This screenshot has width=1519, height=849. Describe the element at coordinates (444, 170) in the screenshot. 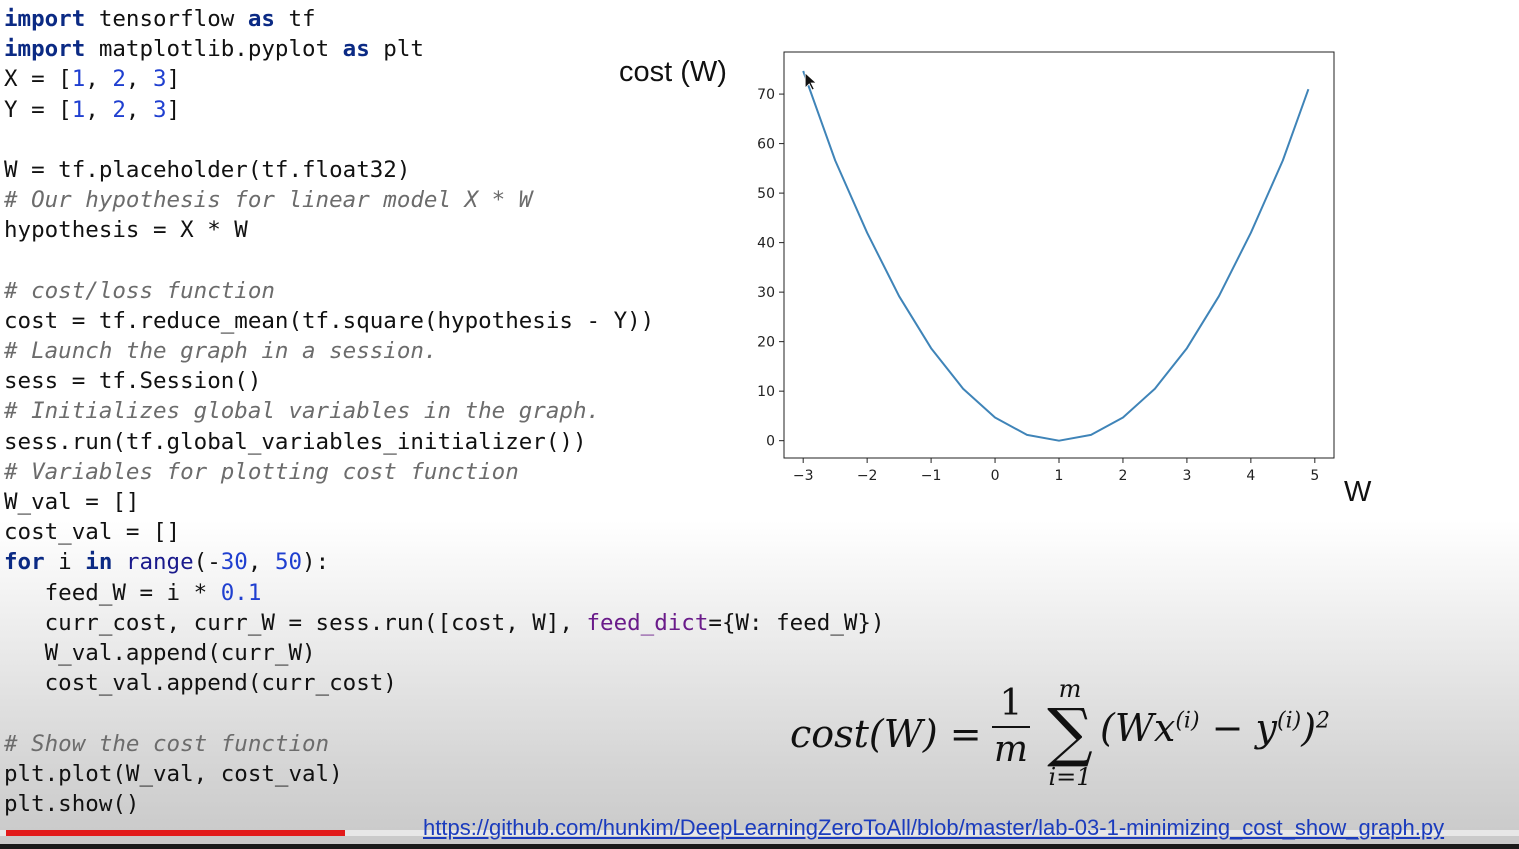

I see `code-line: W = tf.placeholder(tf.float32)` at that location.